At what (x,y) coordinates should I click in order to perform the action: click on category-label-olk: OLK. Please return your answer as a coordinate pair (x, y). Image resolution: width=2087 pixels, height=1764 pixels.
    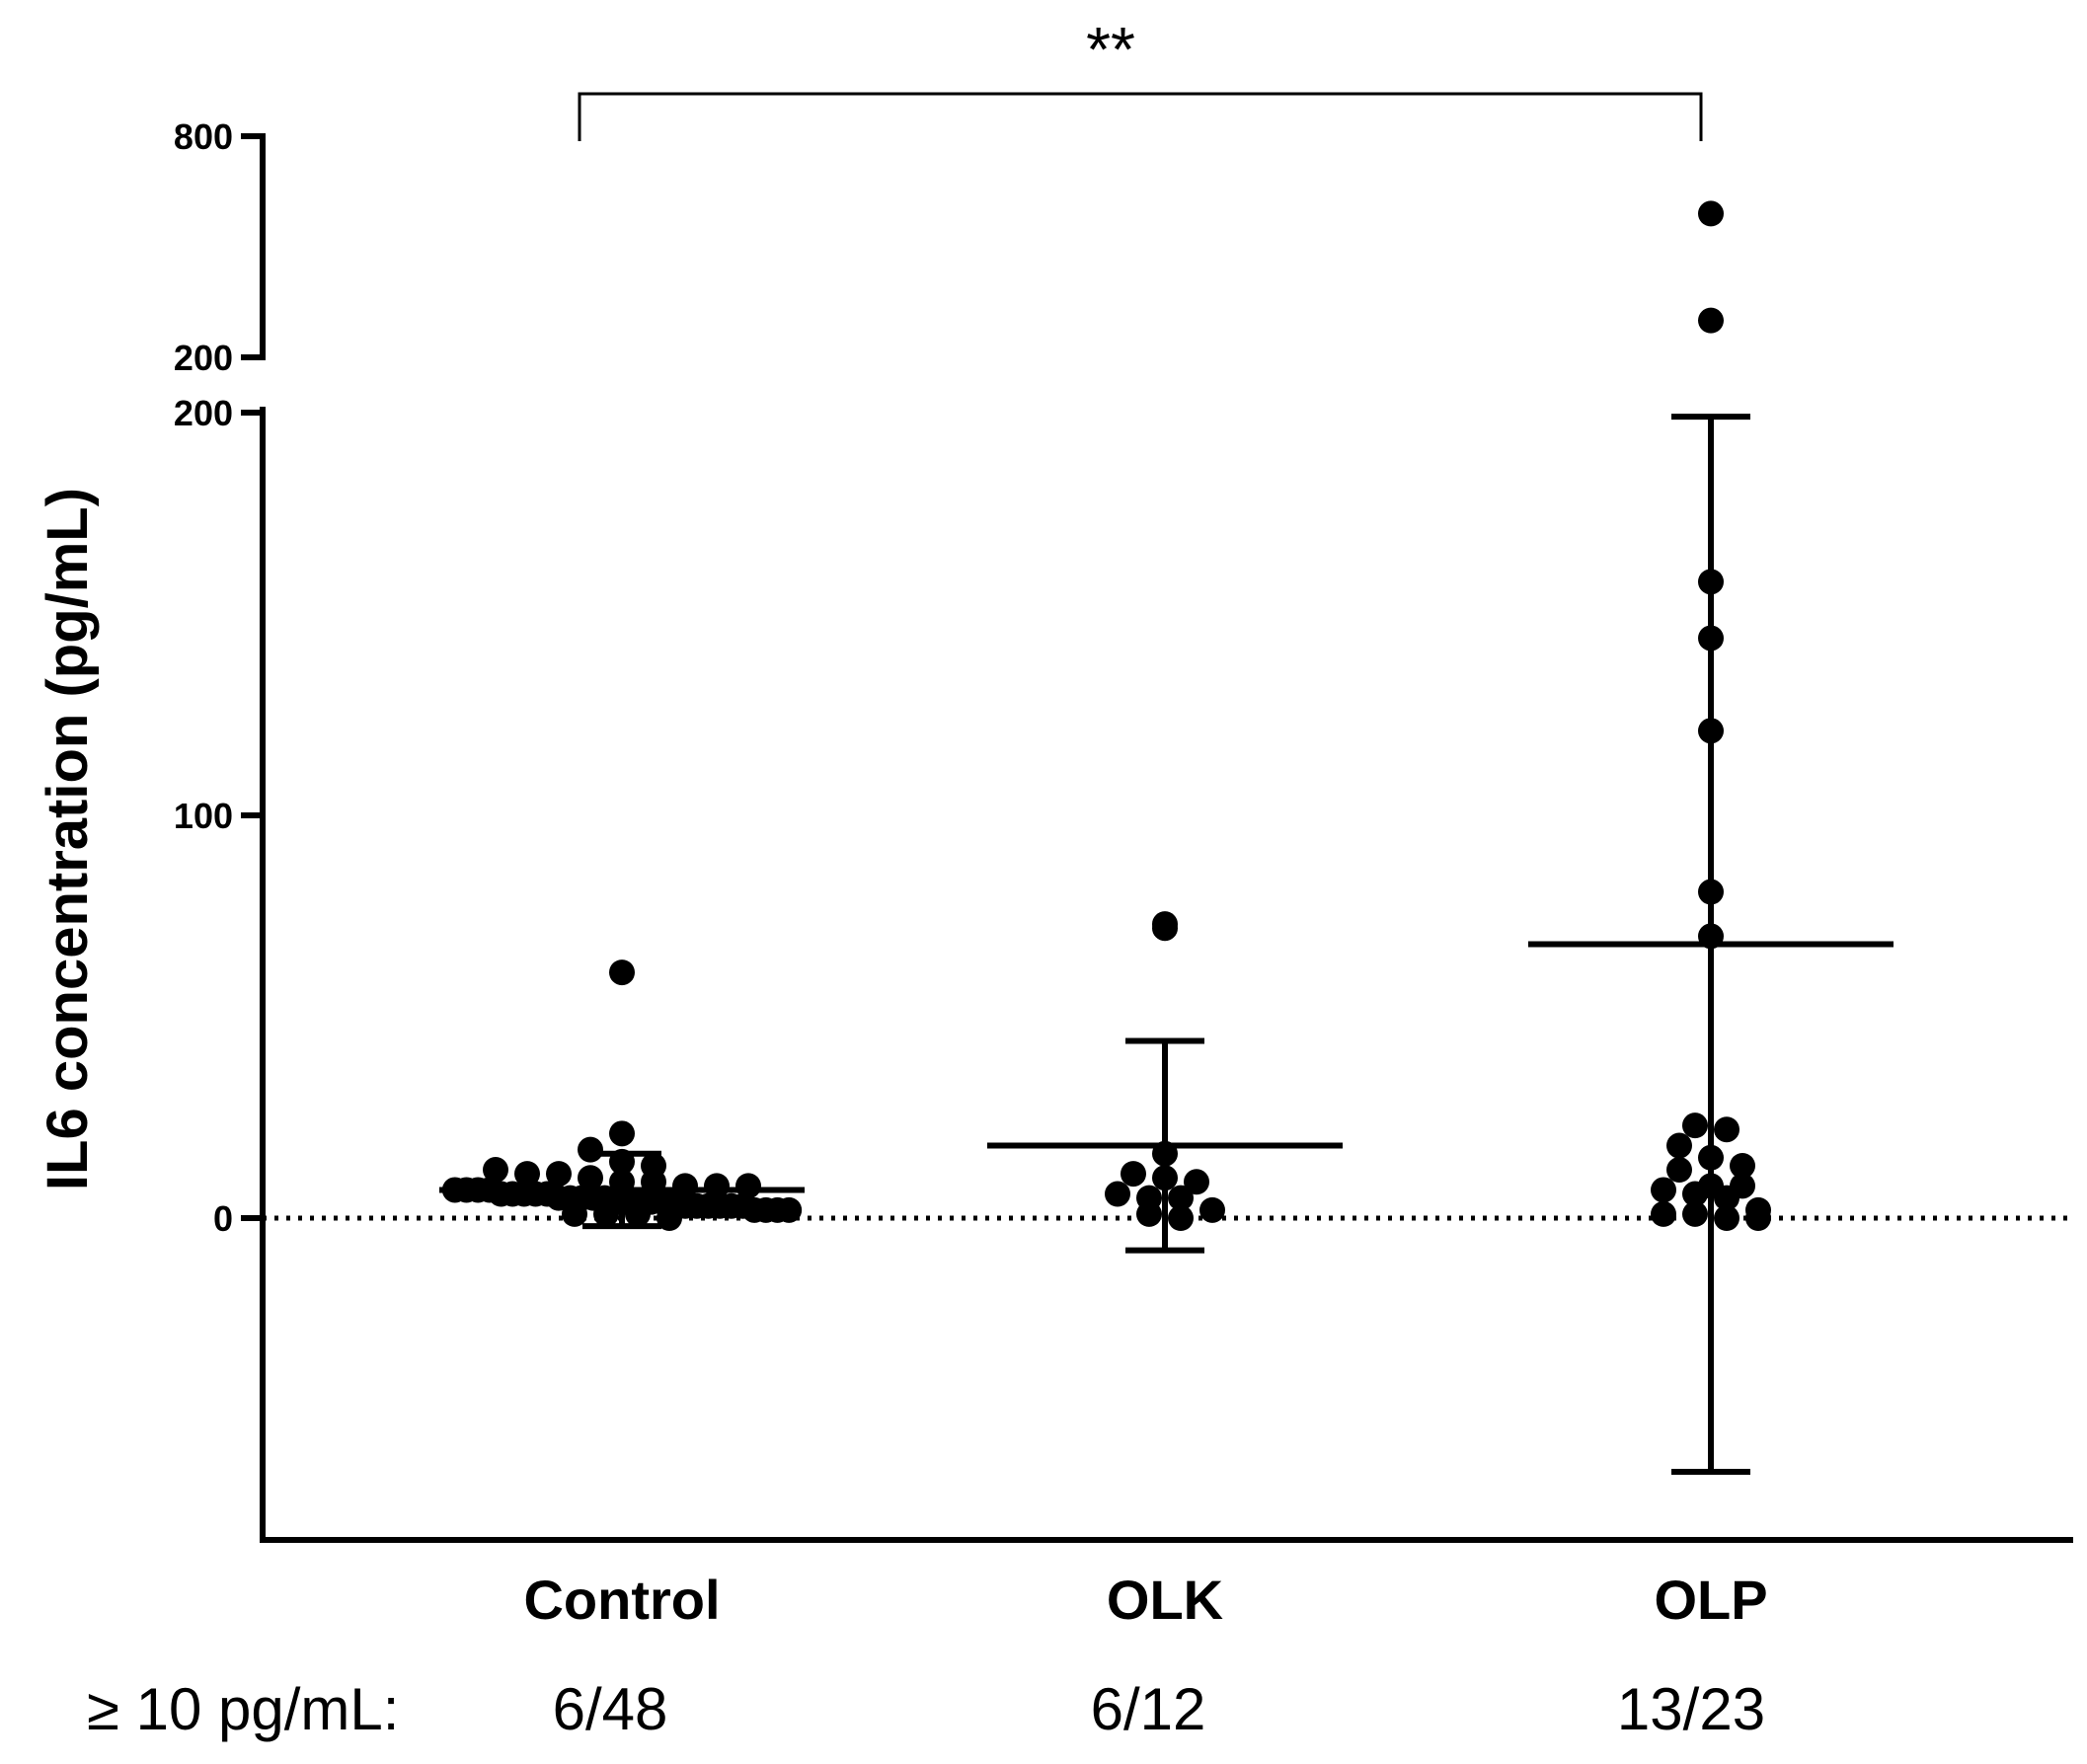
    Looking at the image, I should click on (1165, 1600).